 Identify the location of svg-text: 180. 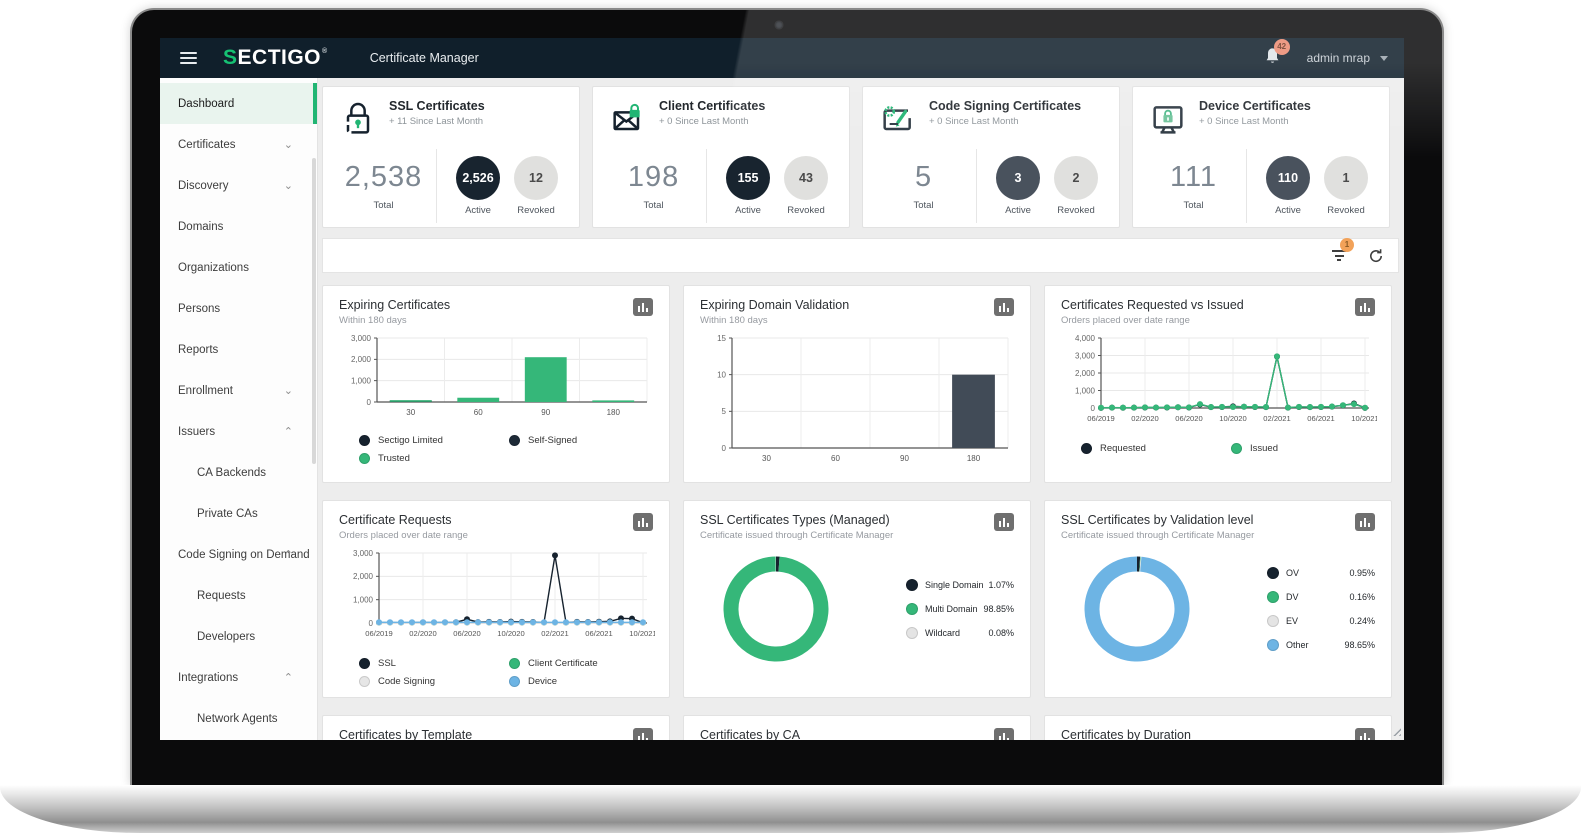
(614, 412).